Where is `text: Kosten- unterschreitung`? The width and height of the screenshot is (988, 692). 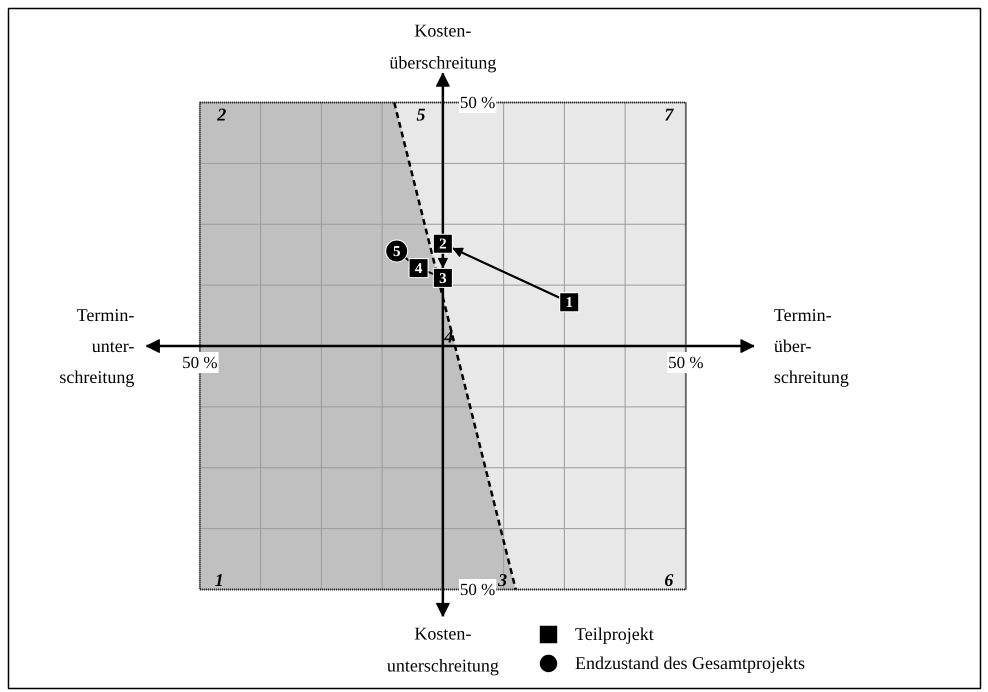
text: Kosten- unterschreitung is located at coordinates (442, 649).